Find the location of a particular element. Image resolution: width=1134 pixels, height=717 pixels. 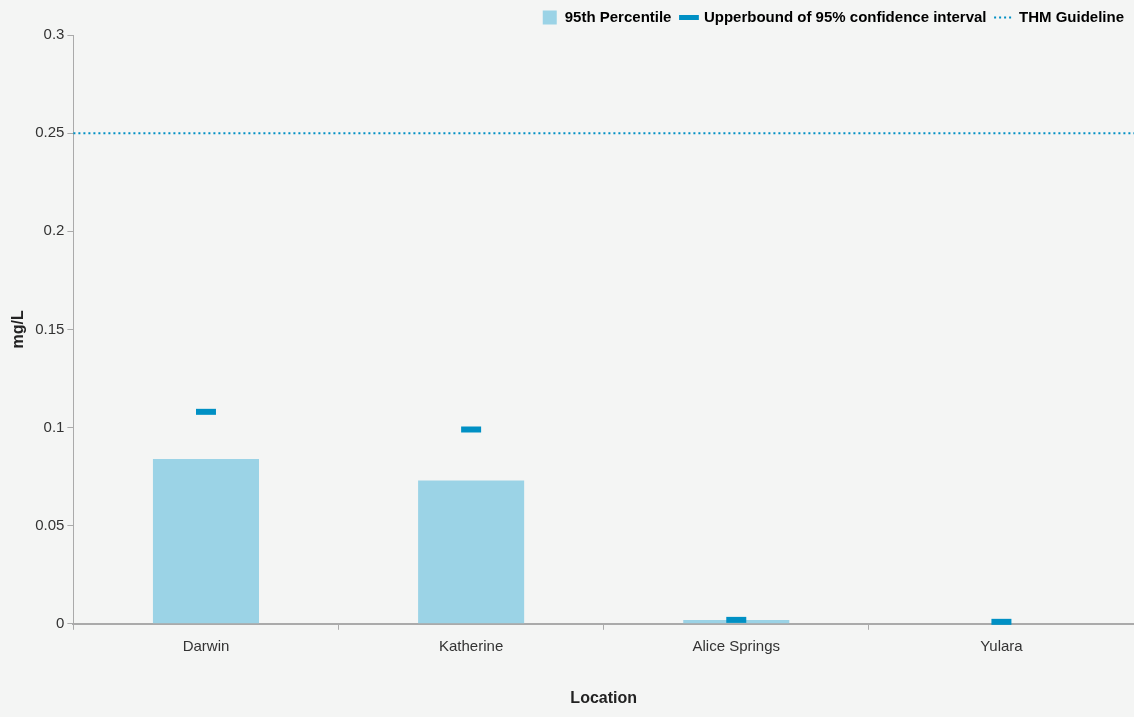

y-tick-label: 0.2 is located at coordinates (54, 230).